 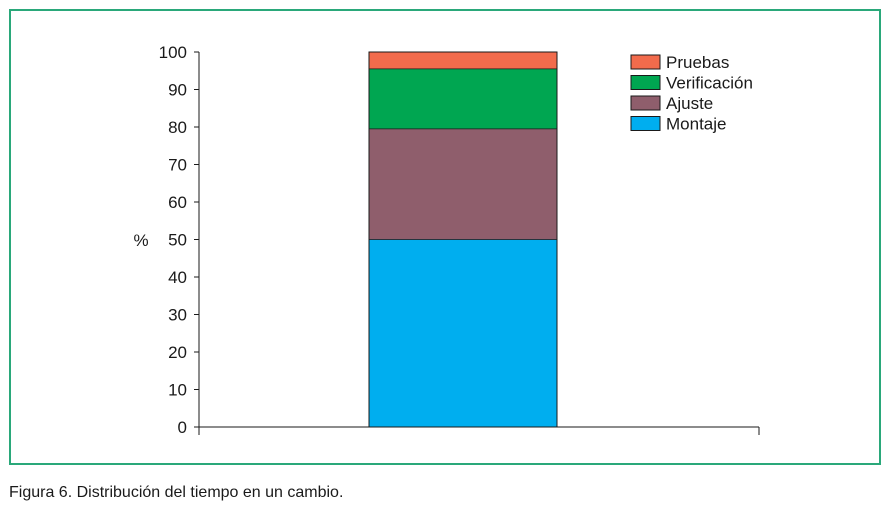 I want to click on legend-swatch-verificacion, so click(x=645, y=82).